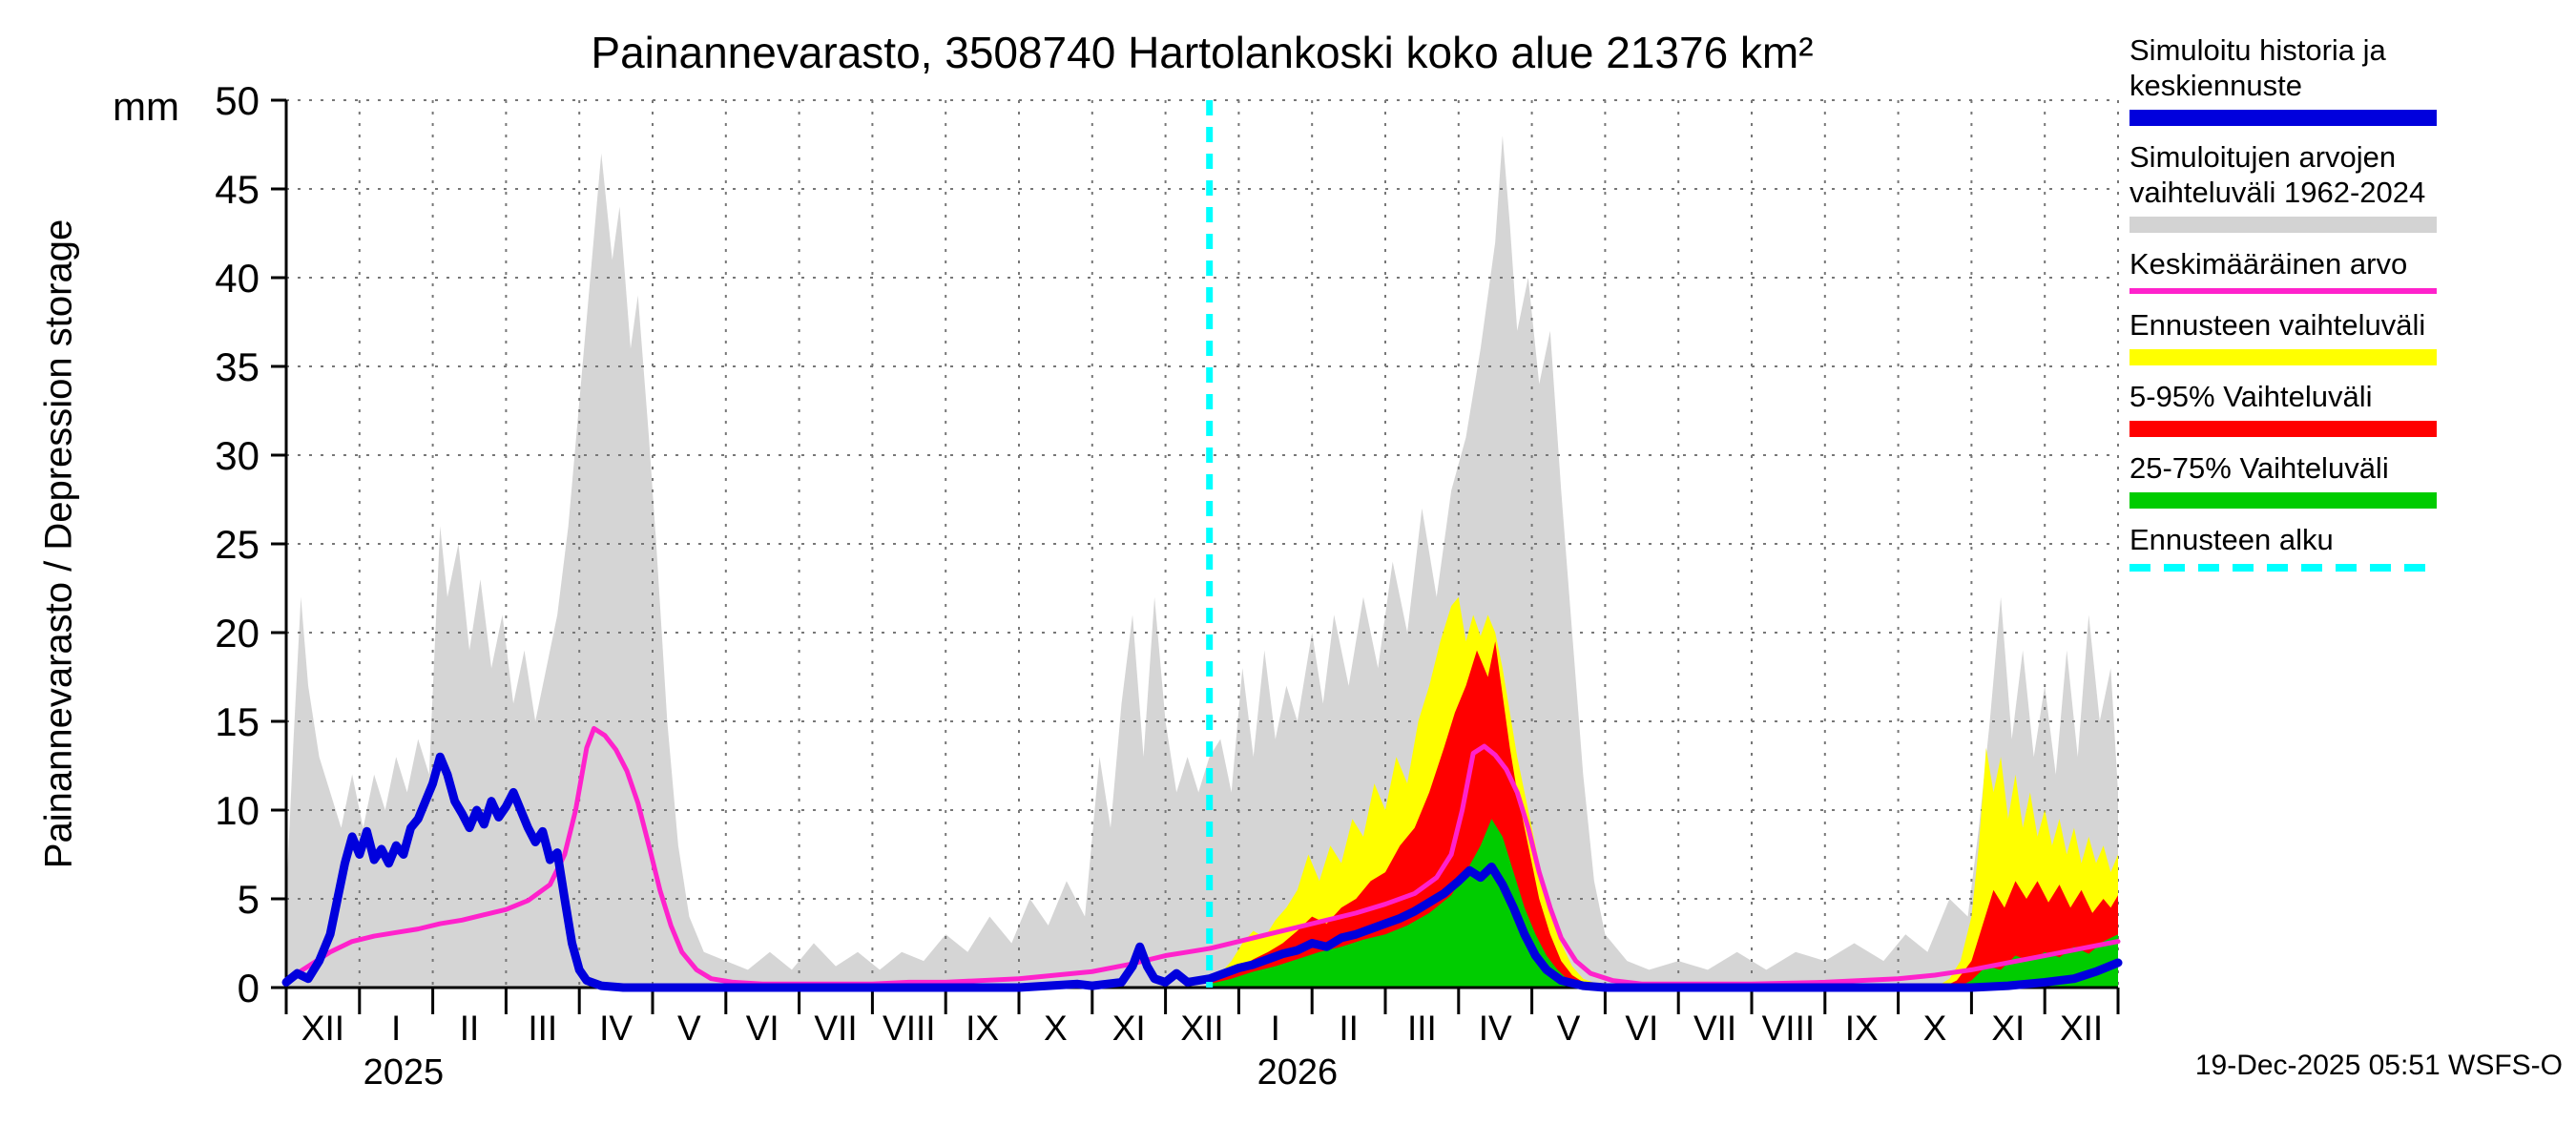 This screenshot has width=2576, height=1145. Describe the element at coordinates (1663, 903) in the screenshot. I see `series-25-75-vaihteluvali-band` at that location.